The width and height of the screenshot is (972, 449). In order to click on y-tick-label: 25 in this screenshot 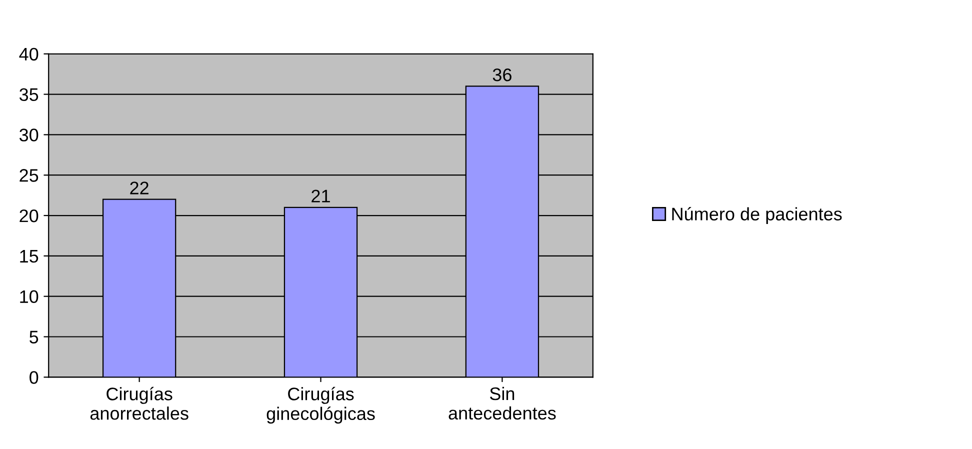, I will do `click(29, 175)`.